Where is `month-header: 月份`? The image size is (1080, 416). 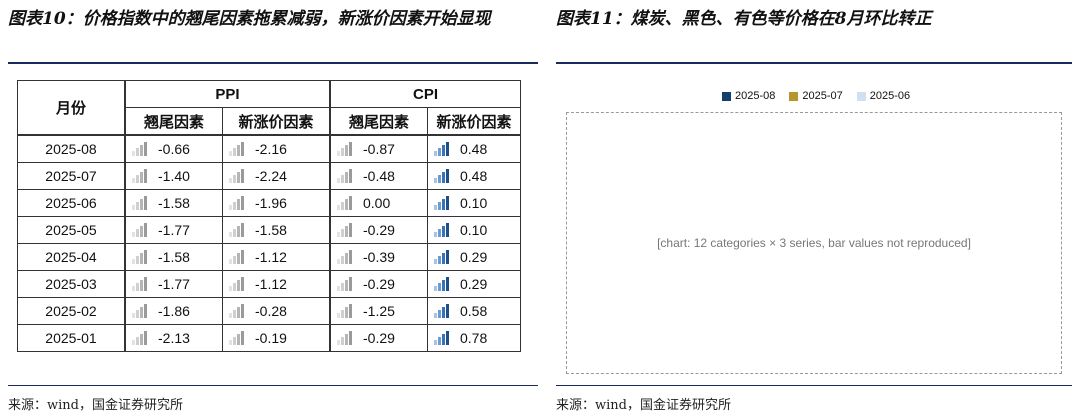 month-header: 月份 is located at coordinates (71, 108).